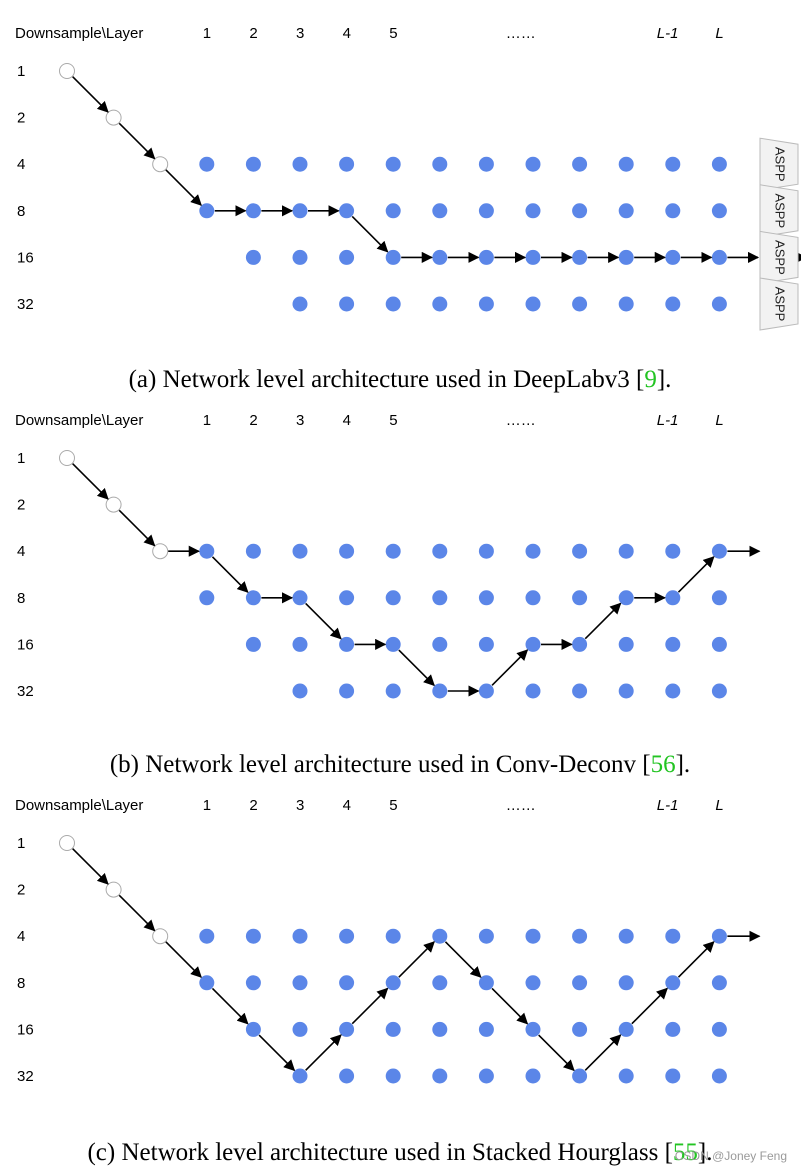 Image resolution: width=801 pixels, height=1173 pixels. I want to click on layer-label: 1, so click(207, 420).